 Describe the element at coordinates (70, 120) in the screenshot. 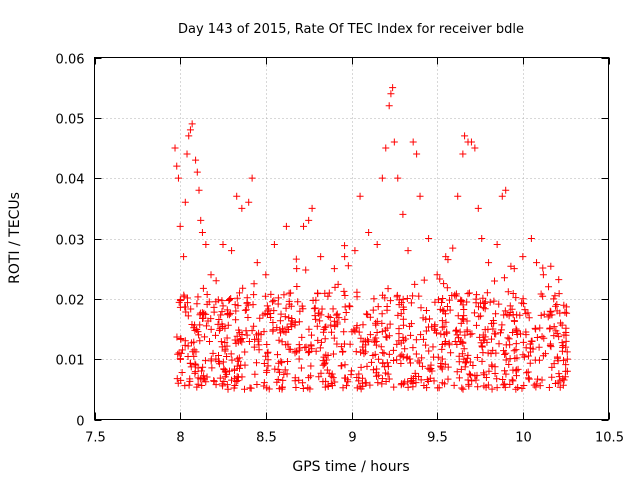

I see `y-tick-label: 0.05` at that location.